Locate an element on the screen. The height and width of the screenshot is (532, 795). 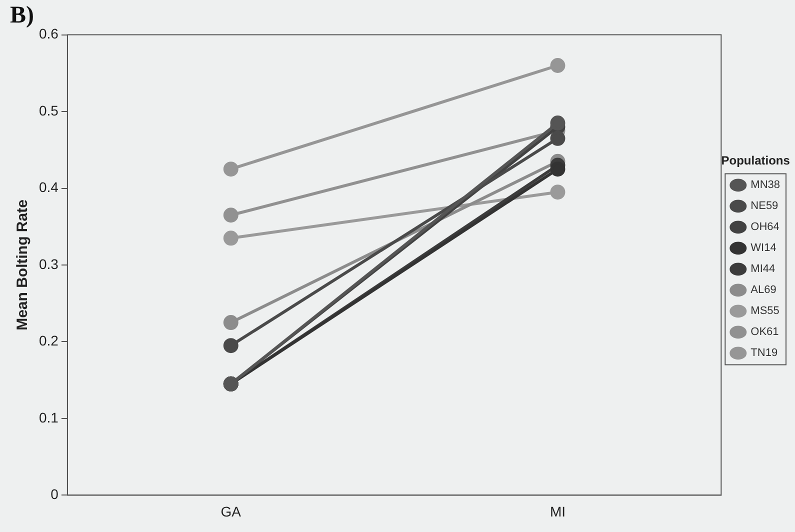
legend-label: TN19 is located at coordinates (764, 353).